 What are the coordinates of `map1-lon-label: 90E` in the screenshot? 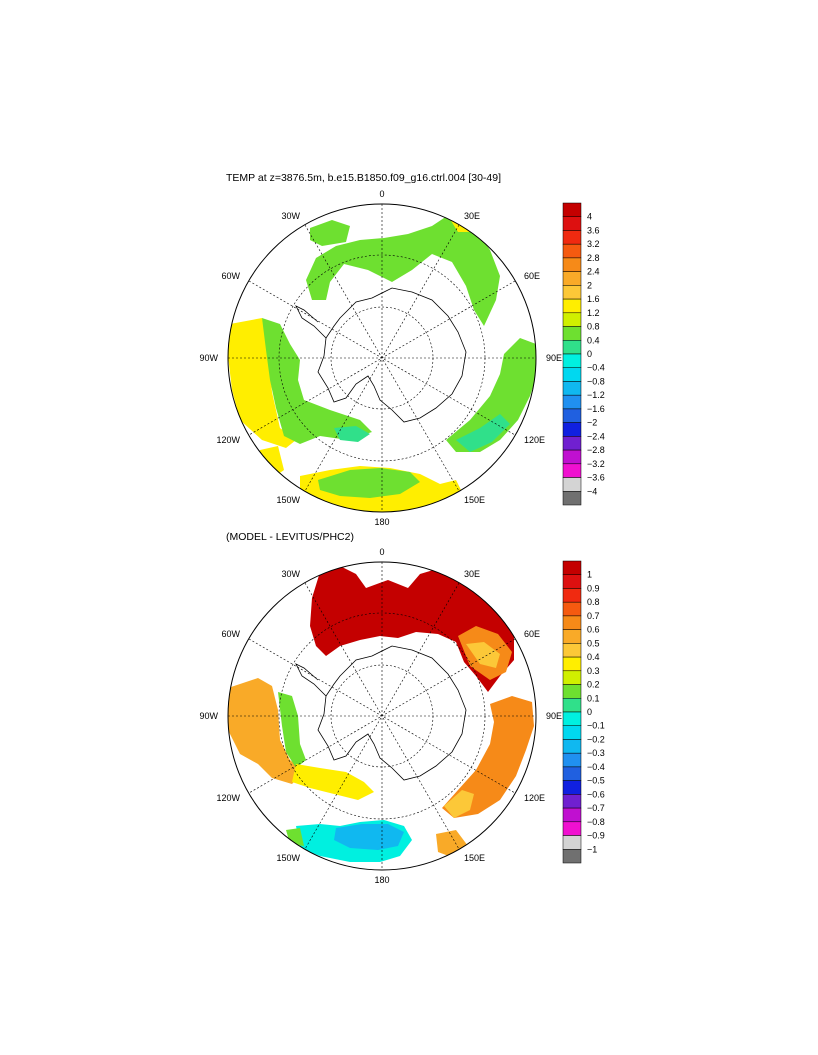 It's located at (554, 358).